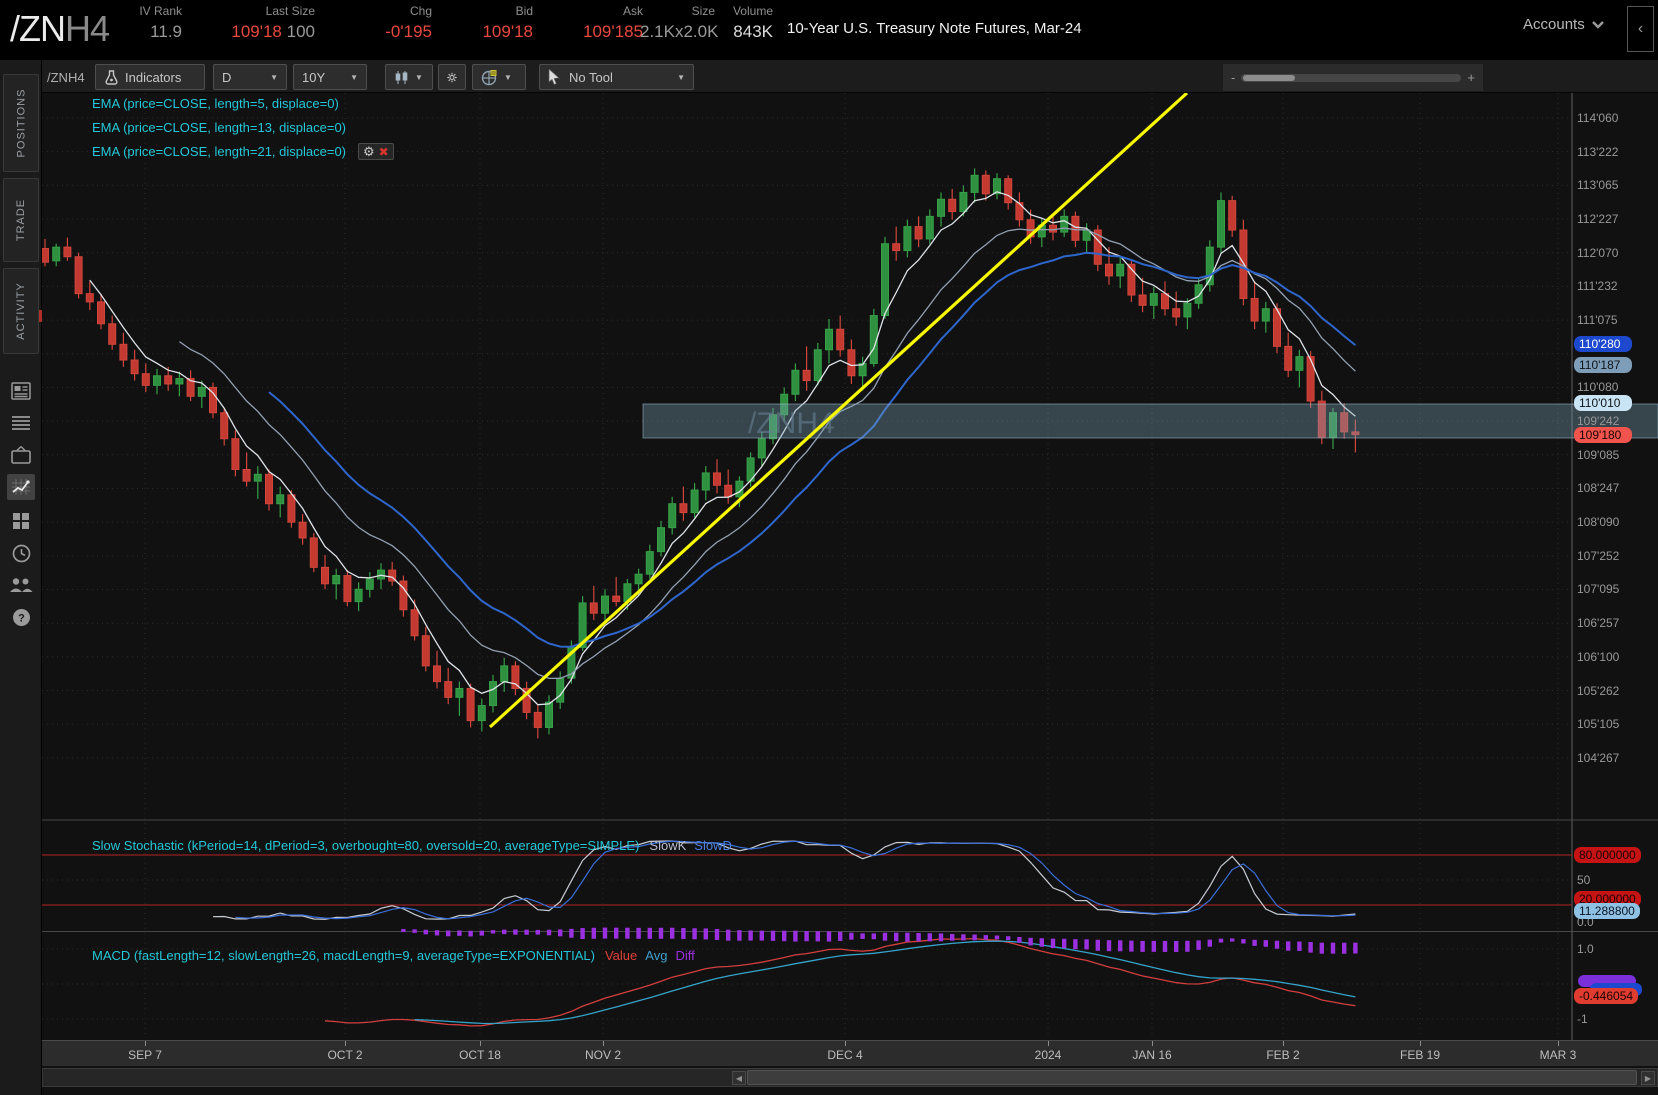 This screenshot has width=1658, height=1095. I want to click on time-axis-label: DEC 4, so click(845, 1055).